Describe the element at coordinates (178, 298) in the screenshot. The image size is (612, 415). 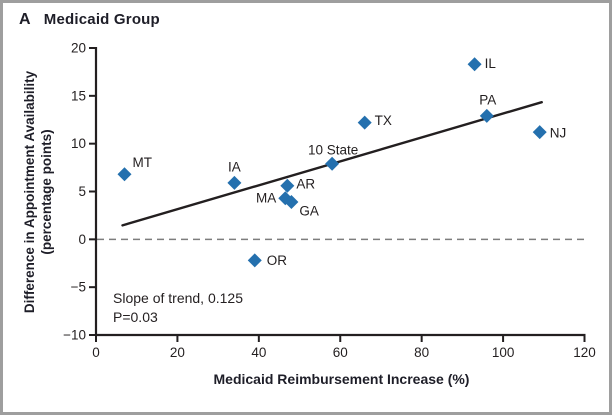
I see `slope-text: Slope of trend, 0.125` at that location.